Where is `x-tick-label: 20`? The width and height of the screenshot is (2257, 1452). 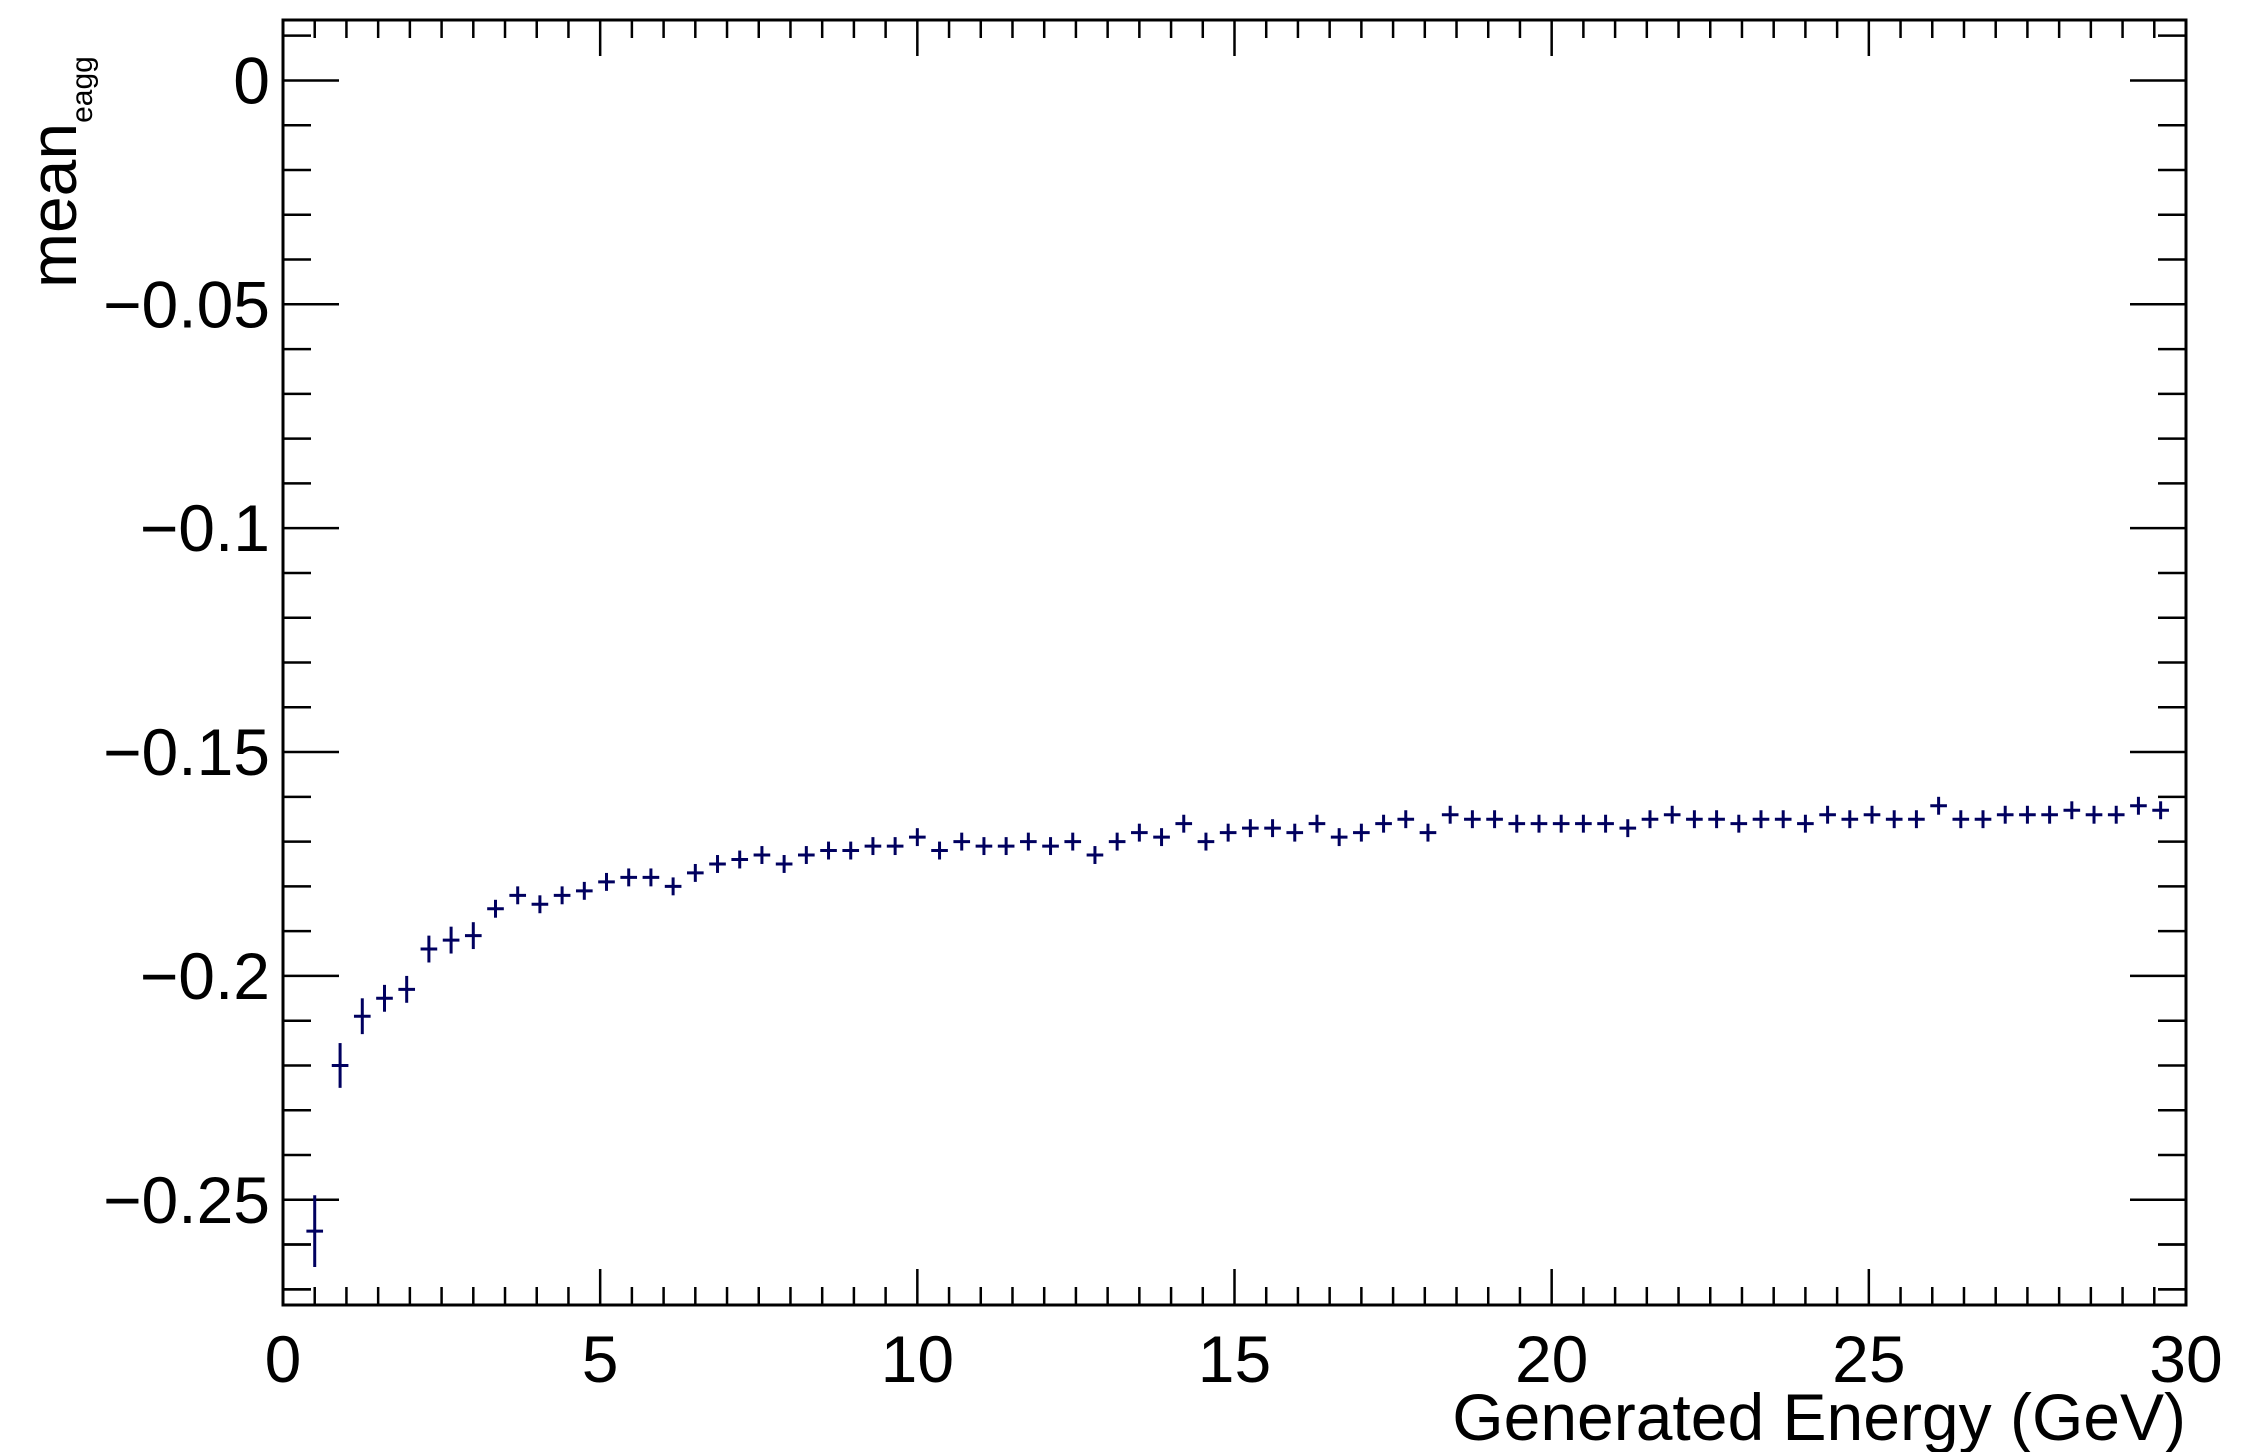
x-tick-label: 20 is located at coordinates (1551, 1359).